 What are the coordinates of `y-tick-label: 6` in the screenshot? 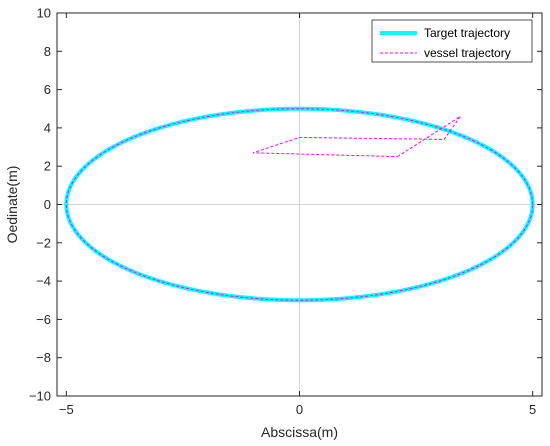 It's located at (47, 89).